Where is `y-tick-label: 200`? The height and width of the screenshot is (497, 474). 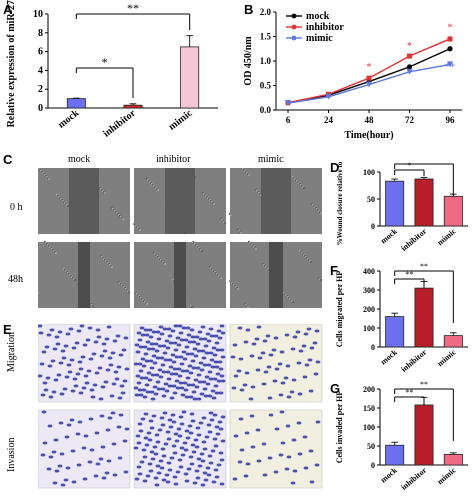
y-tick-label: 200 is located at coordinates (369, 389).